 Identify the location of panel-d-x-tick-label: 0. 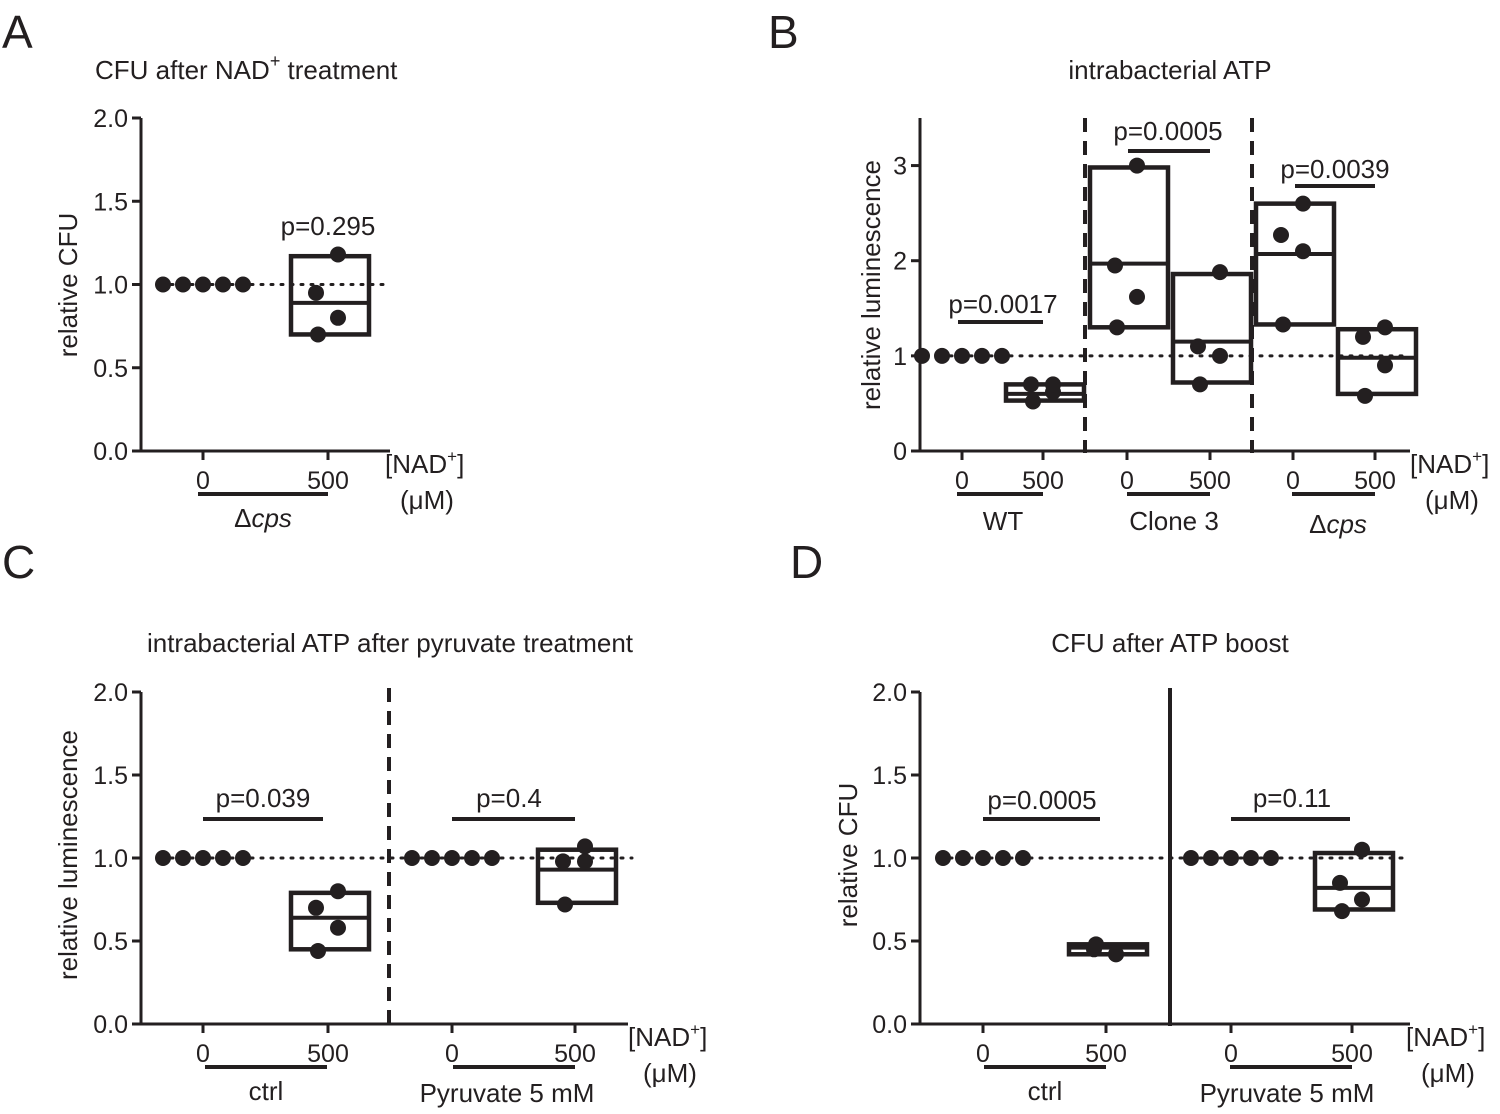
(983, 1054).